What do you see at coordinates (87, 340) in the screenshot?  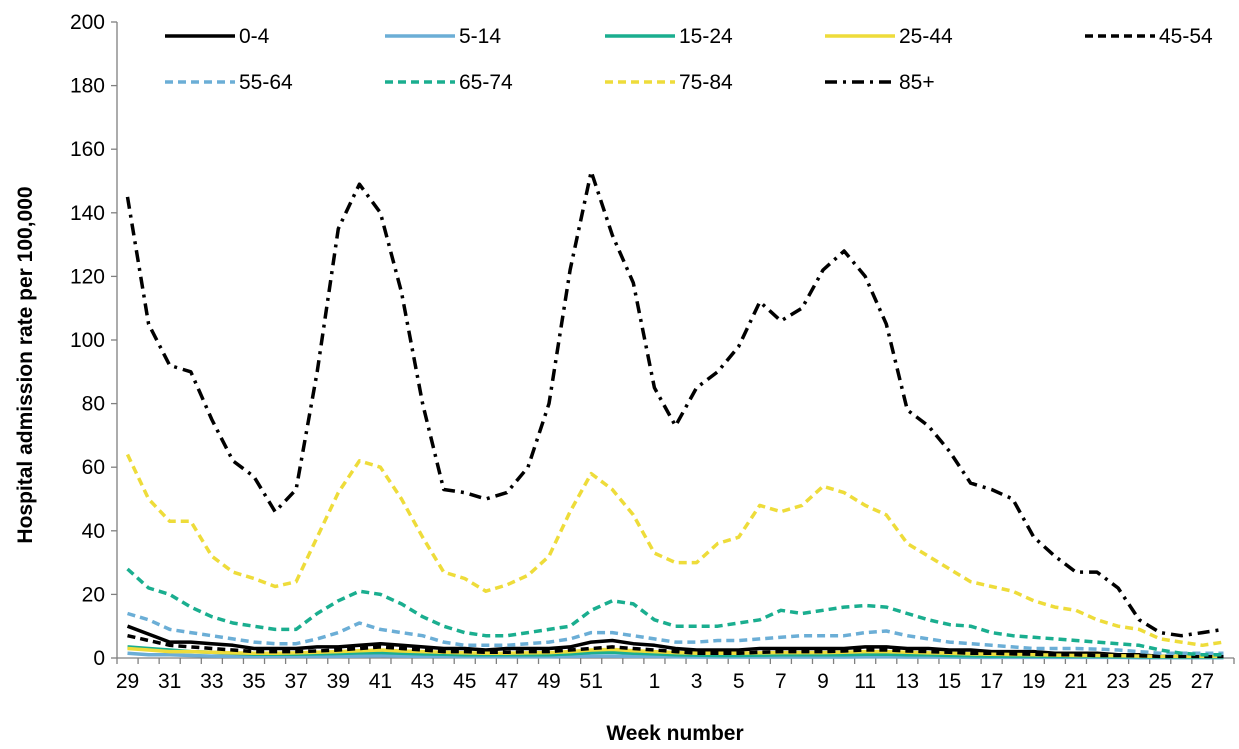 I see `y-tick-label: 100` at bounding box center [87, 340].